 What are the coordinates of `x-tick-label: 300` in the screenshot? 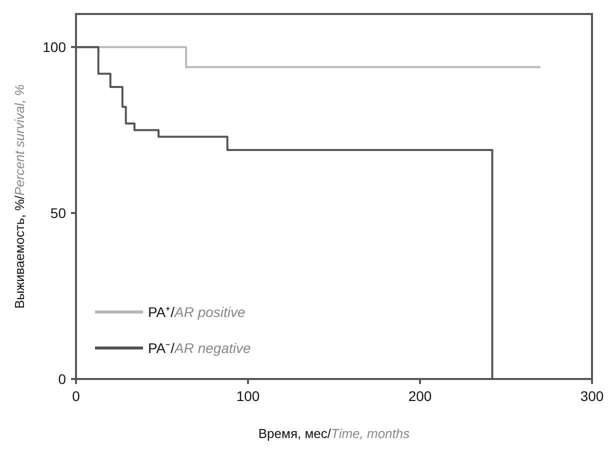 It's located at (592, 396).